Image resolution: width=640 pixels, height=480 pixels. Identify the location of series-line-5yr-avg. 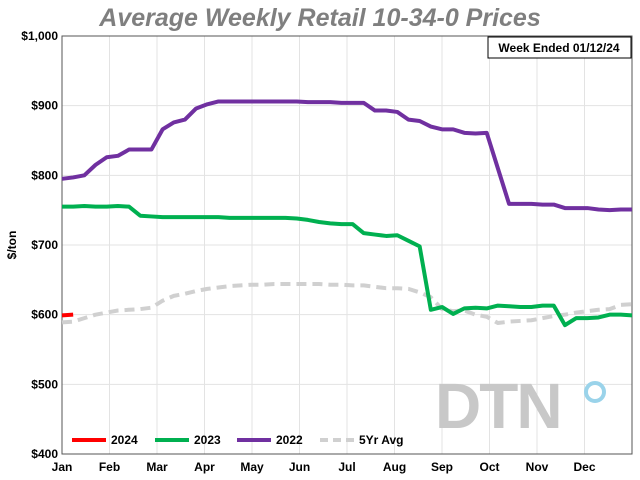
(347, 304).